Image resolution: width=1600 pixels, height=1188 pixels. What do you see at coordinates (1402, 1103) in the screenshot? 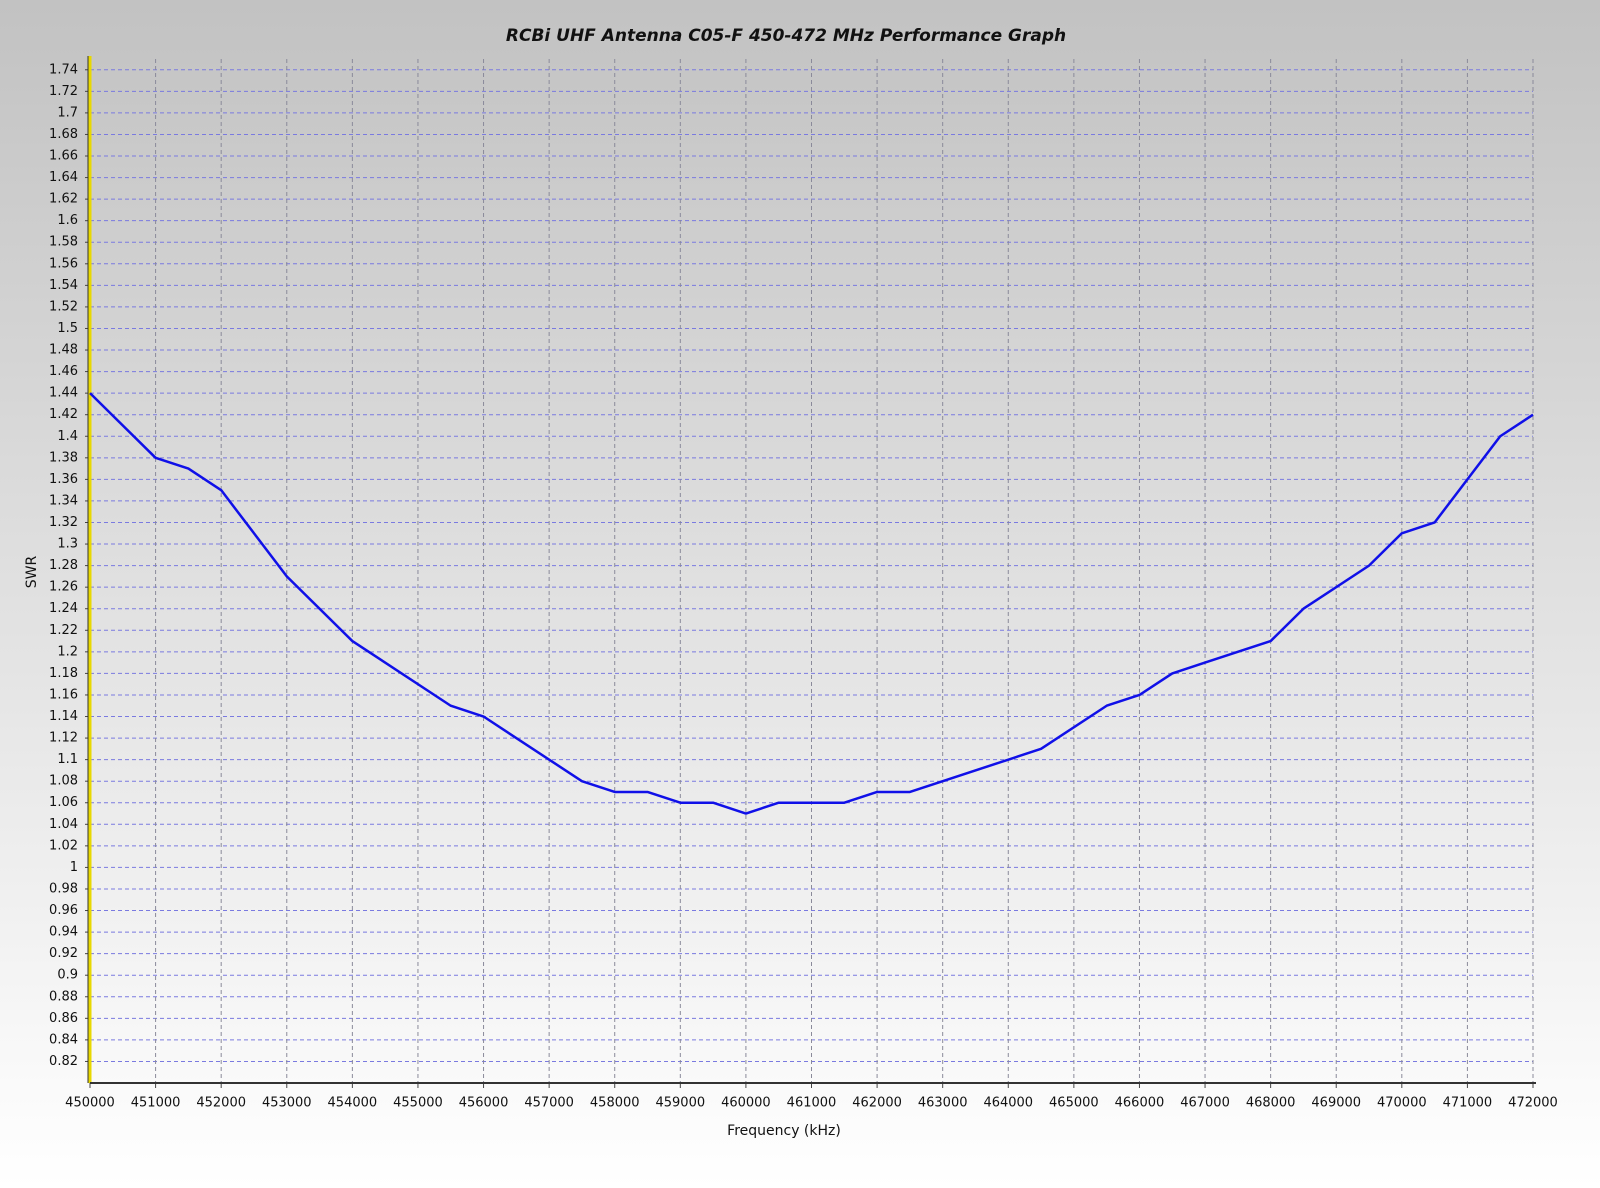
I see `x-tick-label: 470000` at bounding box center [1402, 1103].